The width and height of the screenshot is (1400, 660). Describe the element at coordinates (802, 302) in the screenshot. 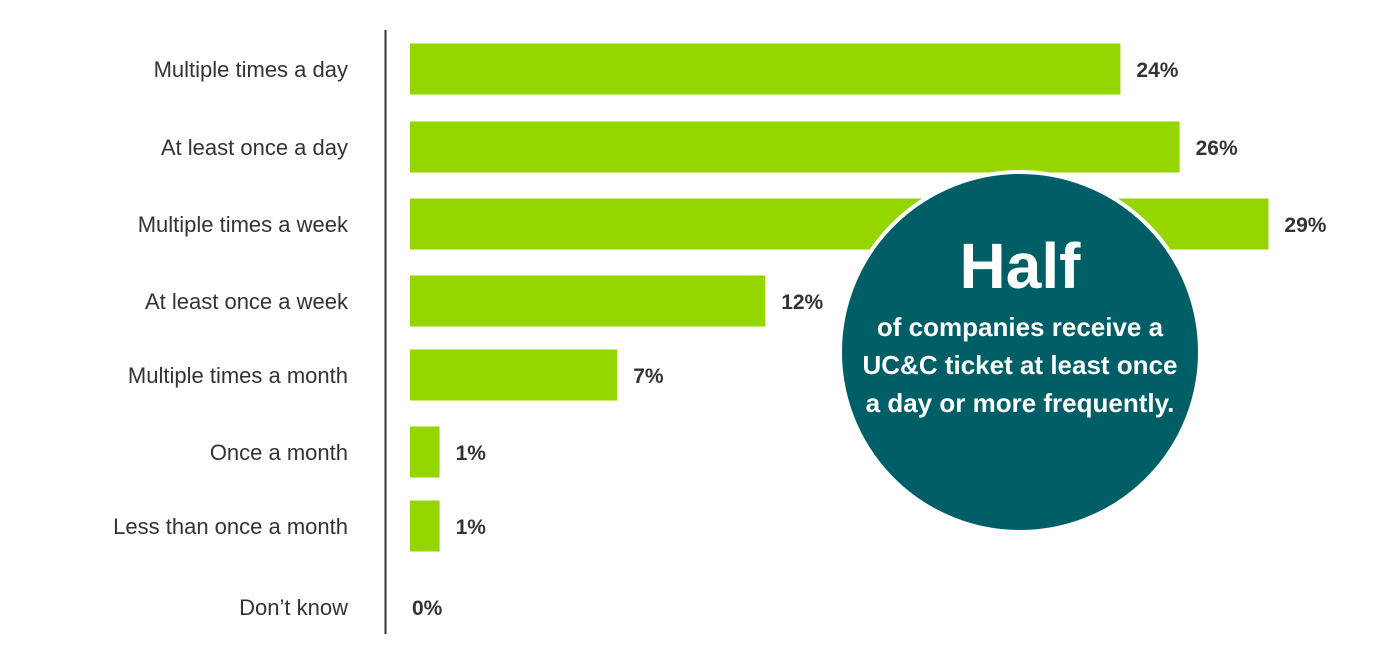

I see `value-label-at-least-once-a-week: 12%` at that location.